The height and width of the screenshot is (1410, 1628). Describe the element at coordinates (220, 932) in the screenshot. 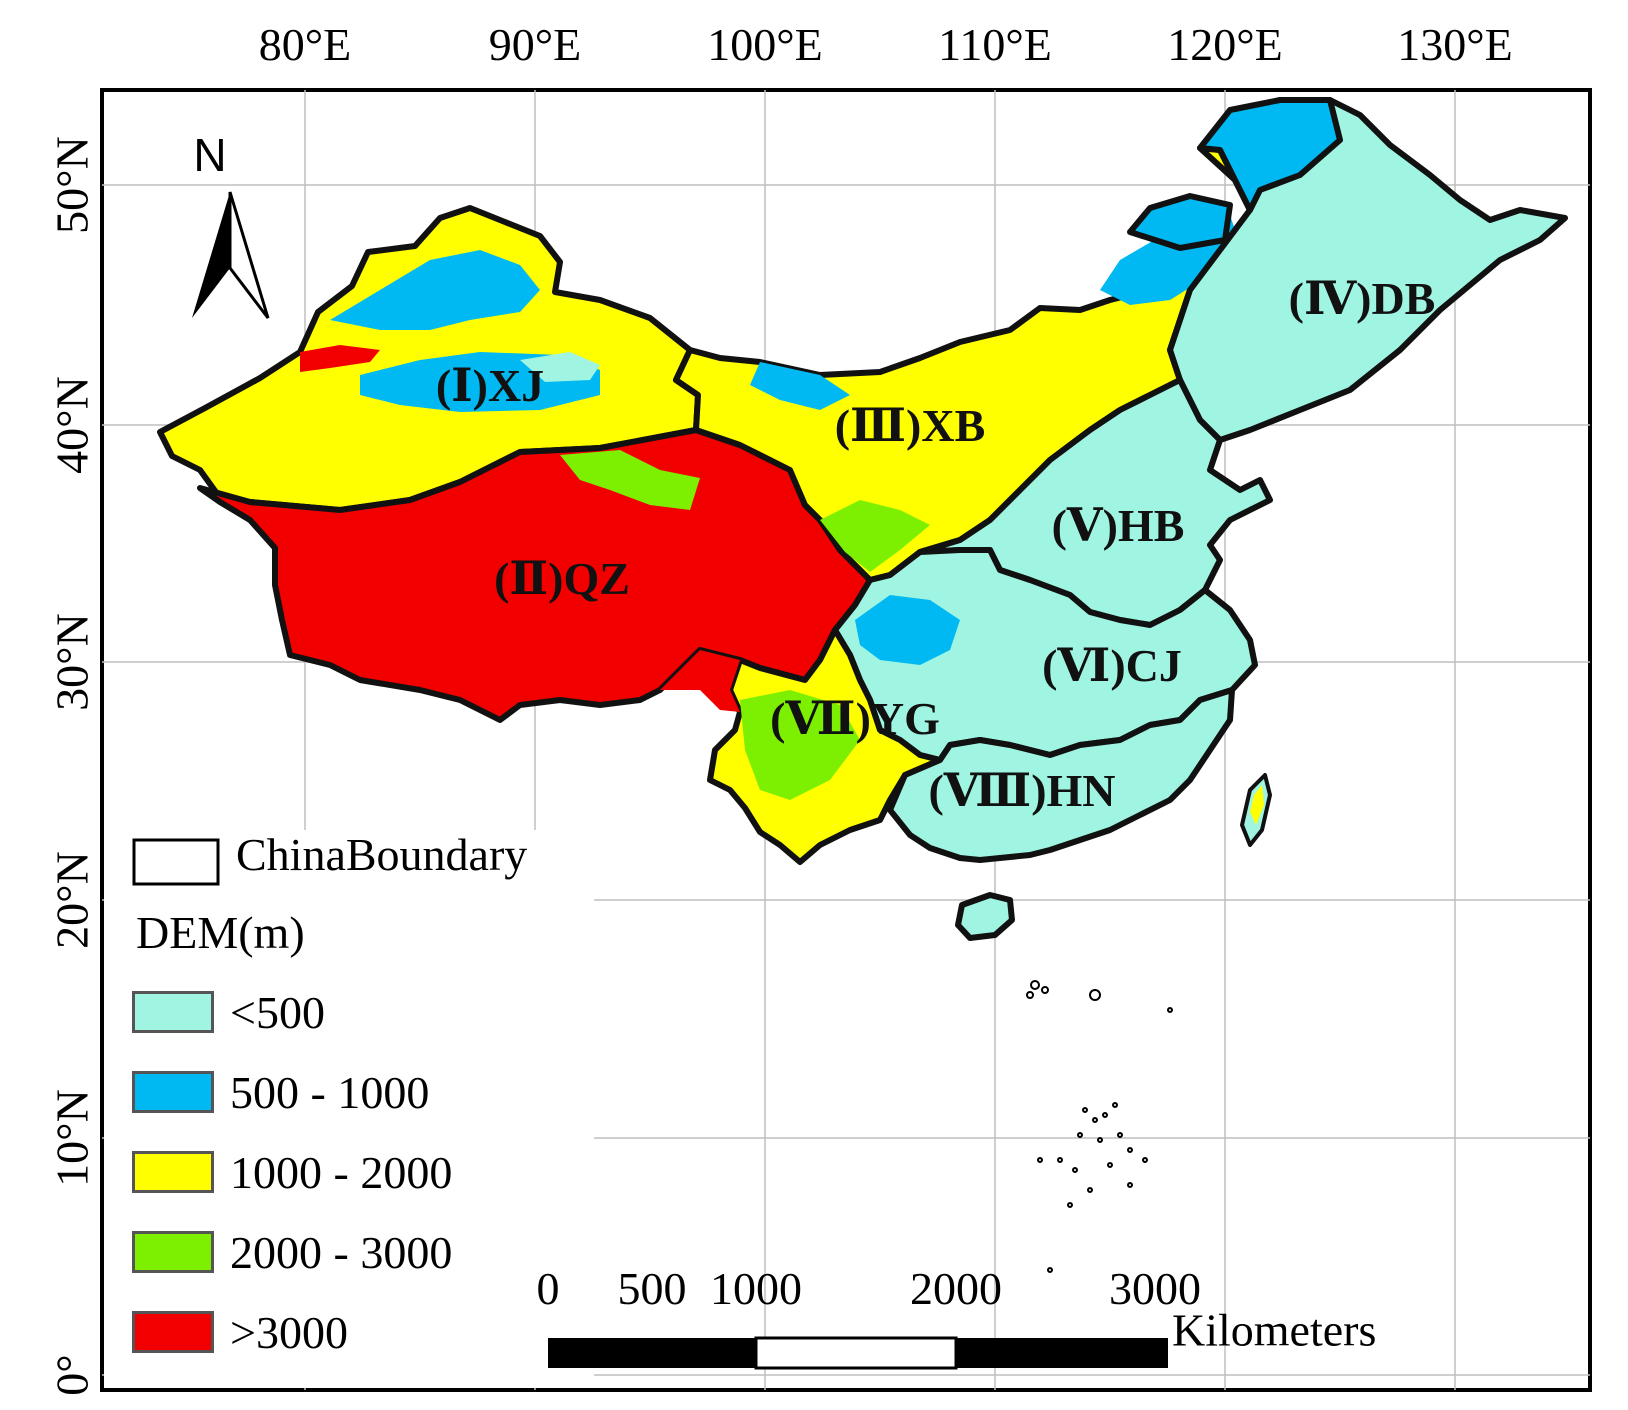

I see `legend-dem-title: DEM(m)` at that location.